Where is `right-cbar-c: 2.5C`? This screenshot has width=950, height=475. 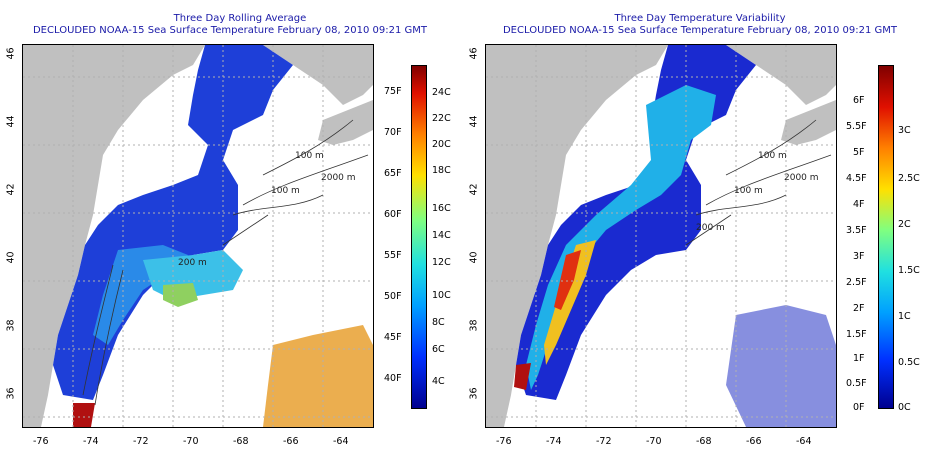
right-cbar-c: 2.5C is located at coordinates (909, 178).